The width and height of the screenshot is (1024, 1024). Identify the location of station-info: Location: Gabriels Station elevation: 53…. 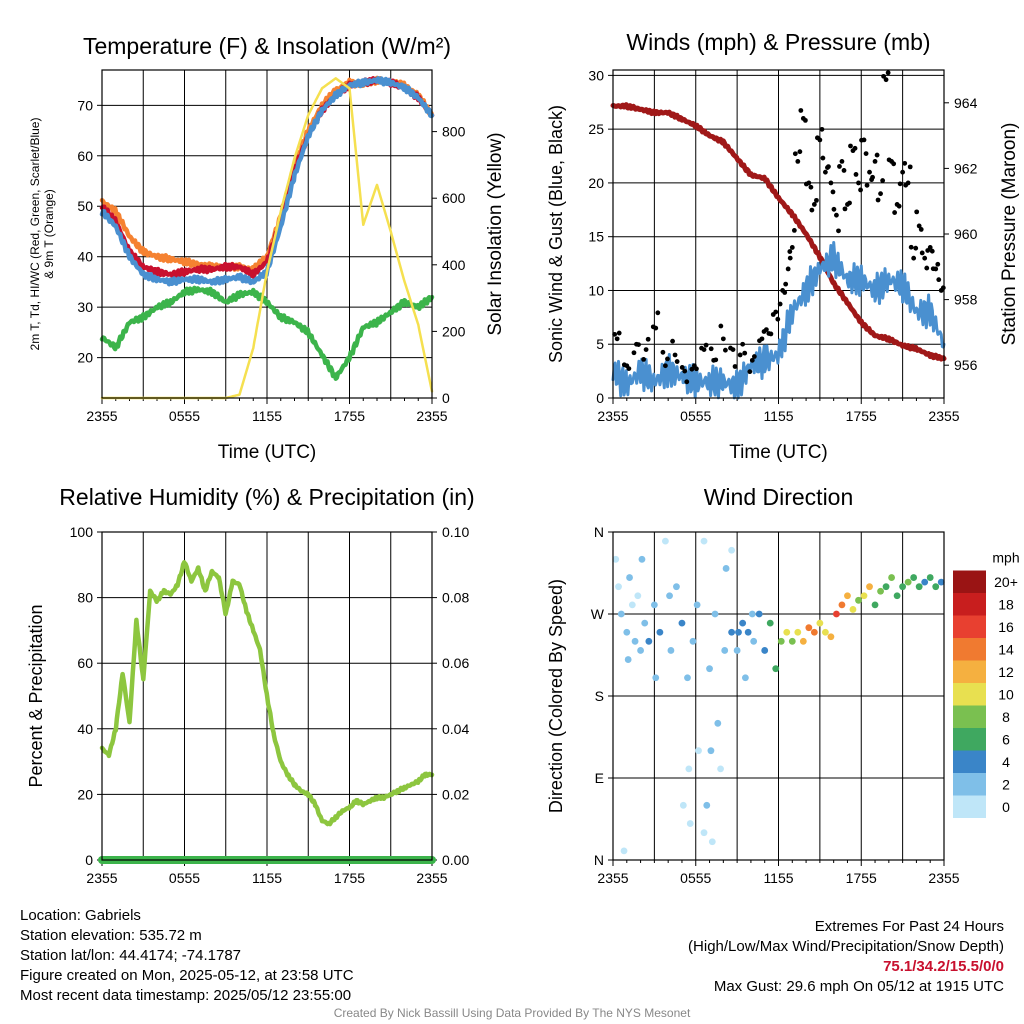
(187, 956).